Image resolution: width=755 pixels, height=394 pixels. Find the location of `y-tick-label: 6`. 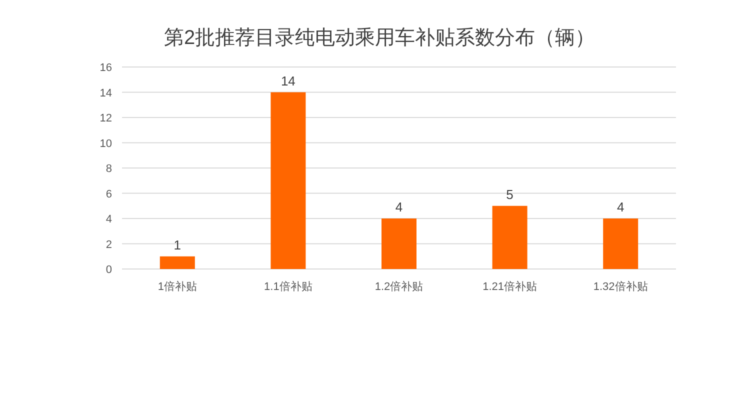

y-tick-label: 6 is located at coordinates (109, 194).